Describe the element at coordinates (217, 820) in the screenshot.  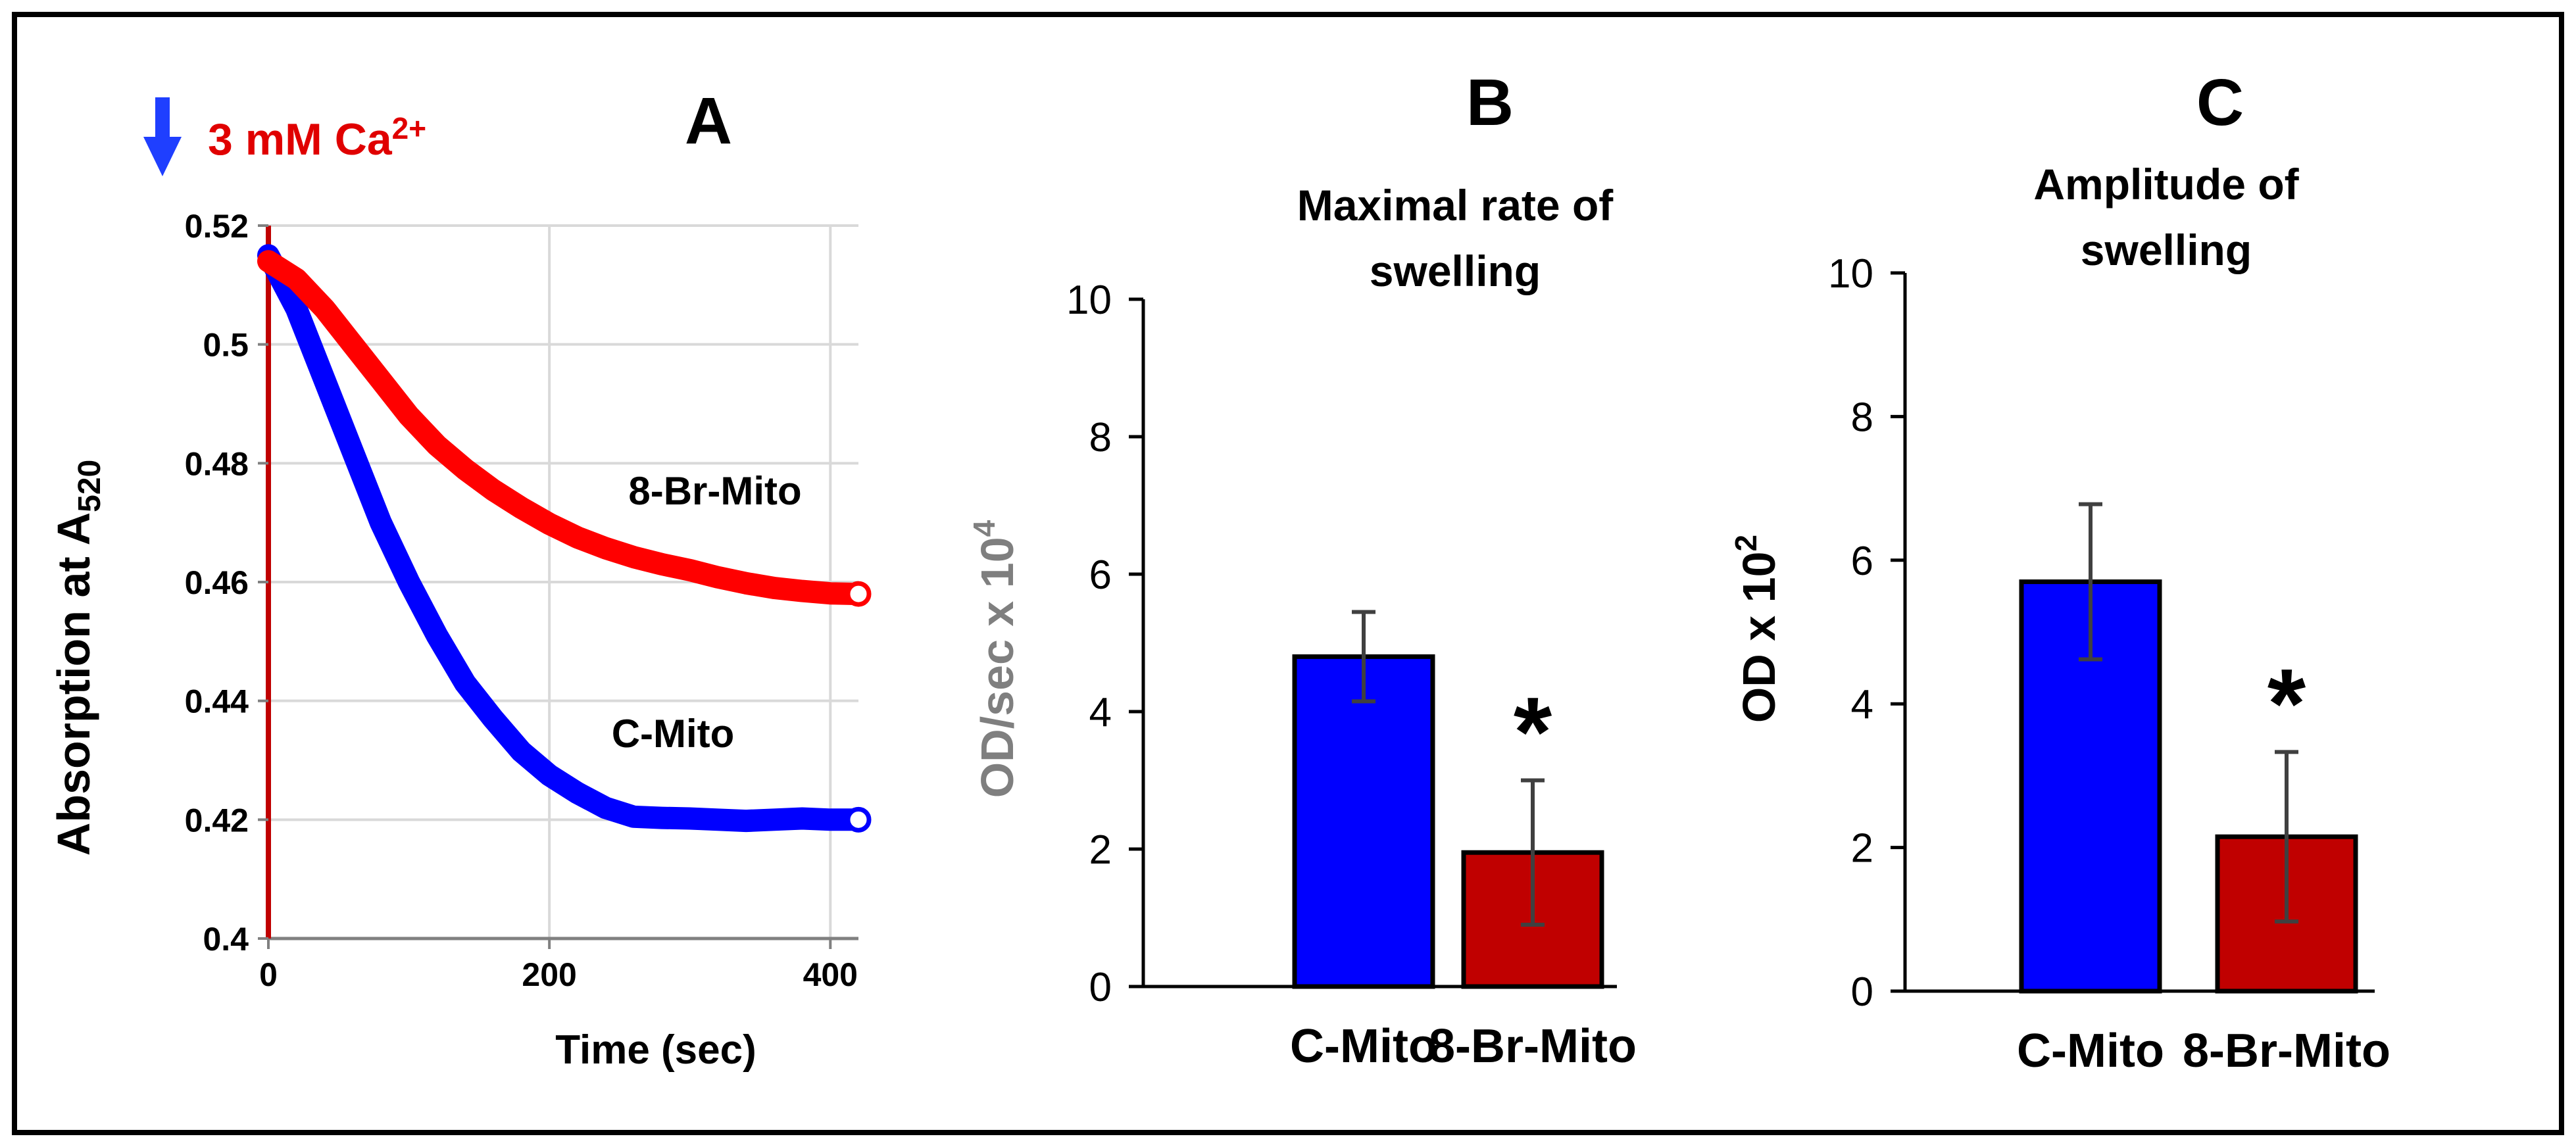
I see `panel-a-y-tick-label: 0.42` at that location.